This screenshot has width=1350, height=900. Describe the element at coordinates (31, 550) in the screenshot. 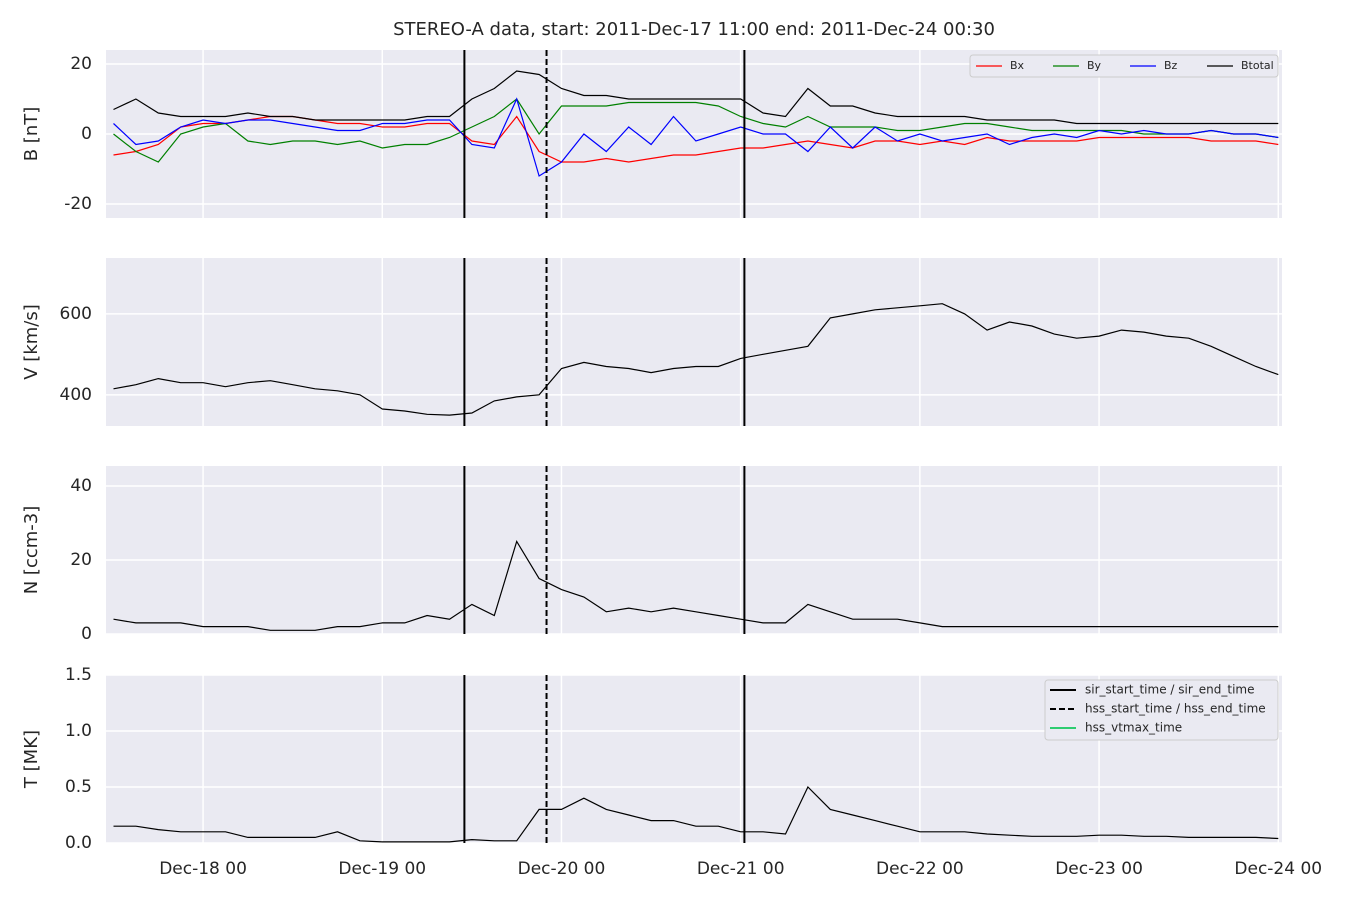

I see `y-axis-label: N [ccm-3]` at that location.